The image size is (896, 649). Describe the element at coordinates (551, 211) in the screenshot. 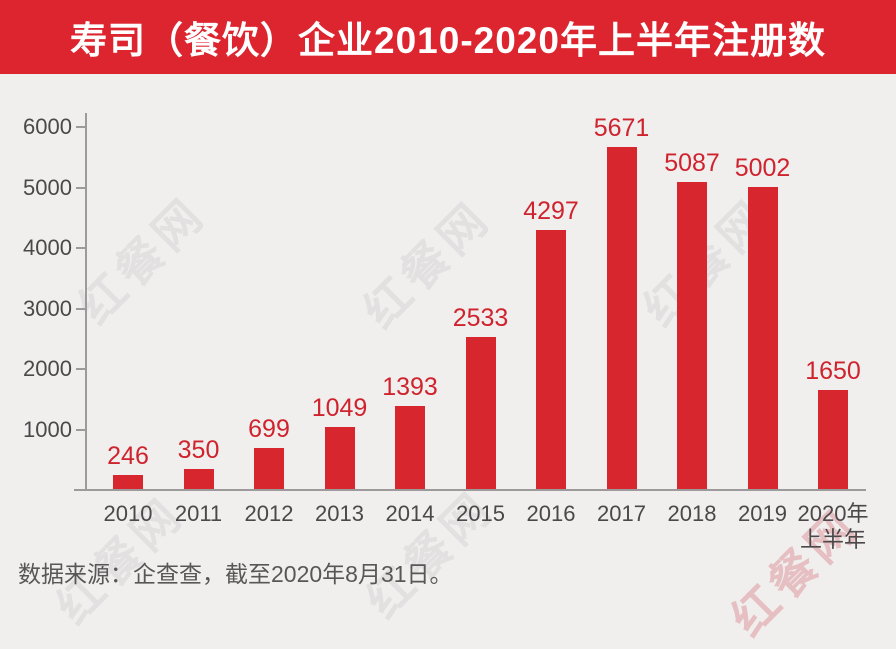

I see `bar-value-label: 4297` at that location.